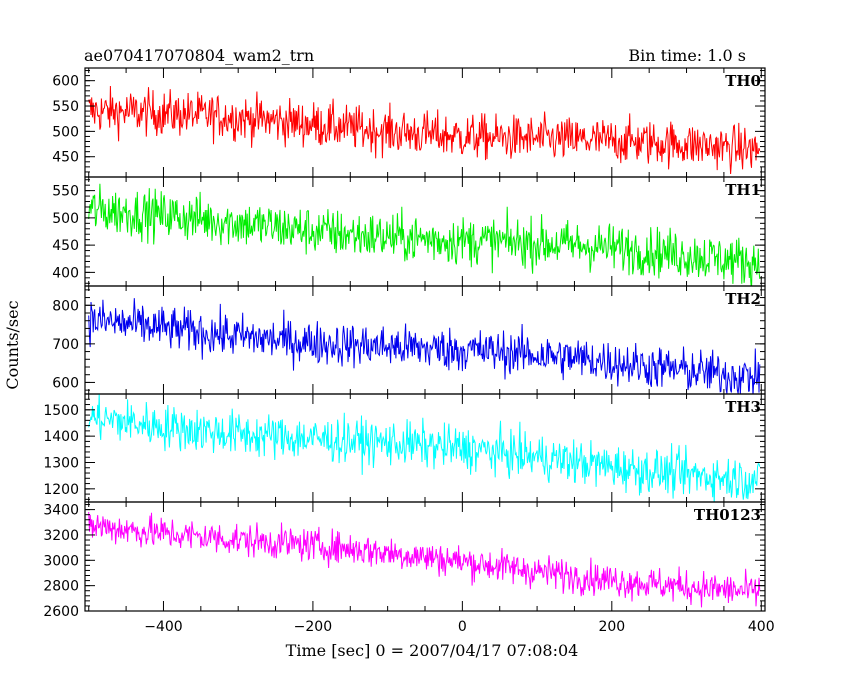  I want to click on x-tick-label: 400, so click(761, 627).